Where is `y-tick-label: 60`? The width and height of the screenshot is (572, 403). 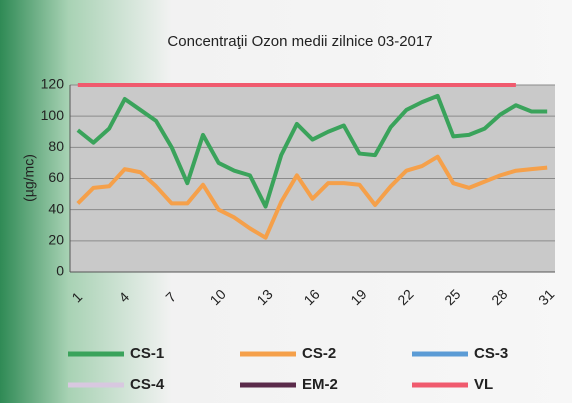 y-tick-label: 60 is located at coordinates (56, 177).